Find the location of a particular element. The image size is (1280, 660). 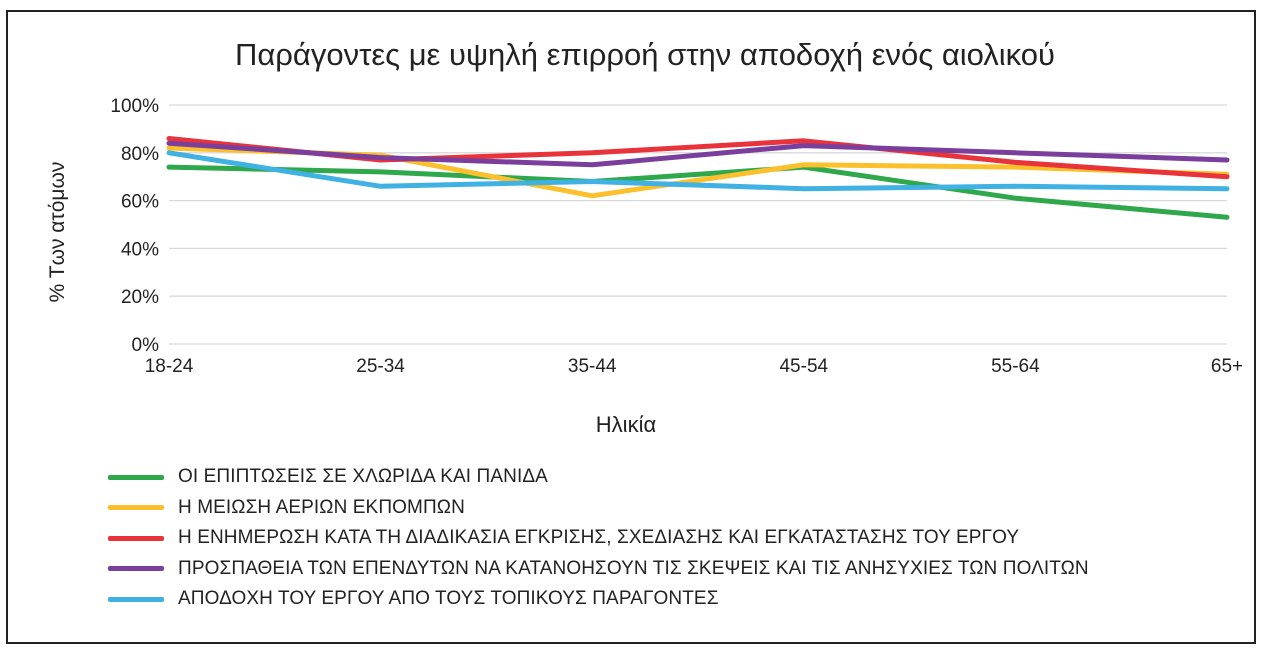

y-tick-labels: 0% 20% 40% 60% 80% 100% is located at coordinates (134, 226).